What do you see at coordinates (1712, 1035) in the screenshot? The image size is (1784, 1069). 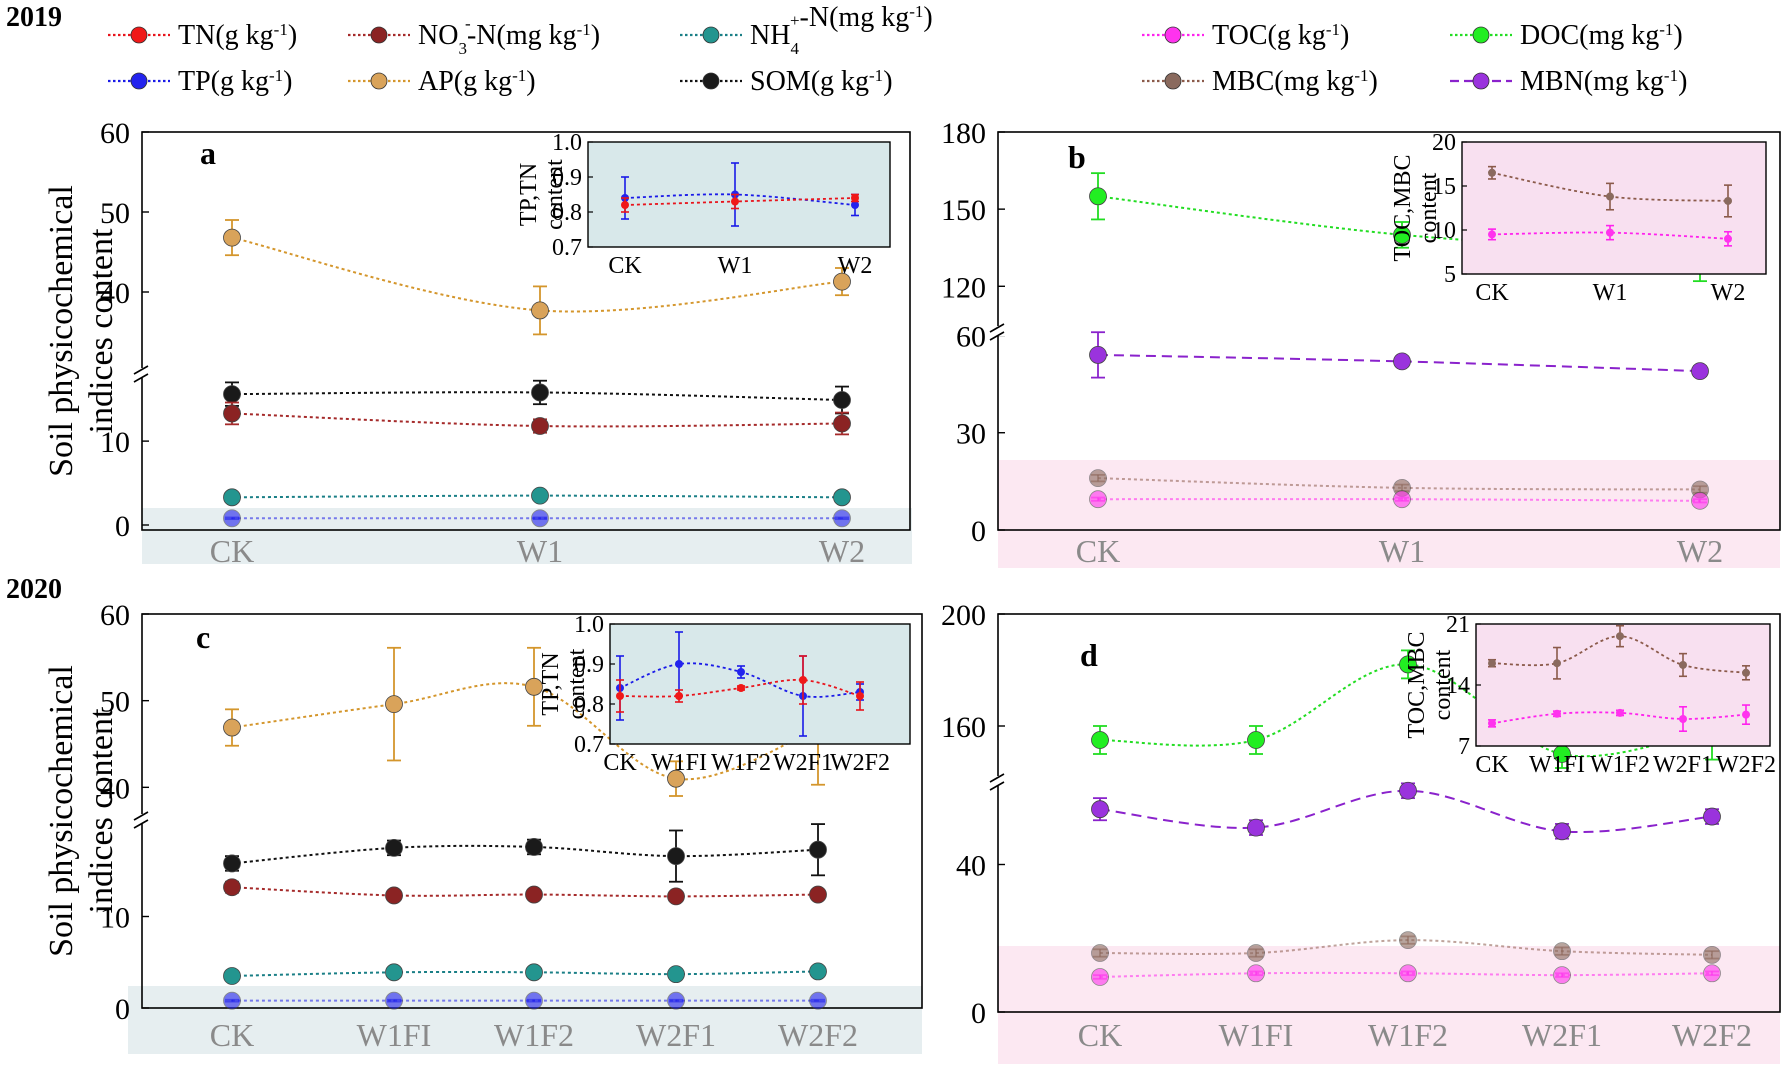 I see `x-tick-label: W2F2` at bounding box center [1712, 1035].